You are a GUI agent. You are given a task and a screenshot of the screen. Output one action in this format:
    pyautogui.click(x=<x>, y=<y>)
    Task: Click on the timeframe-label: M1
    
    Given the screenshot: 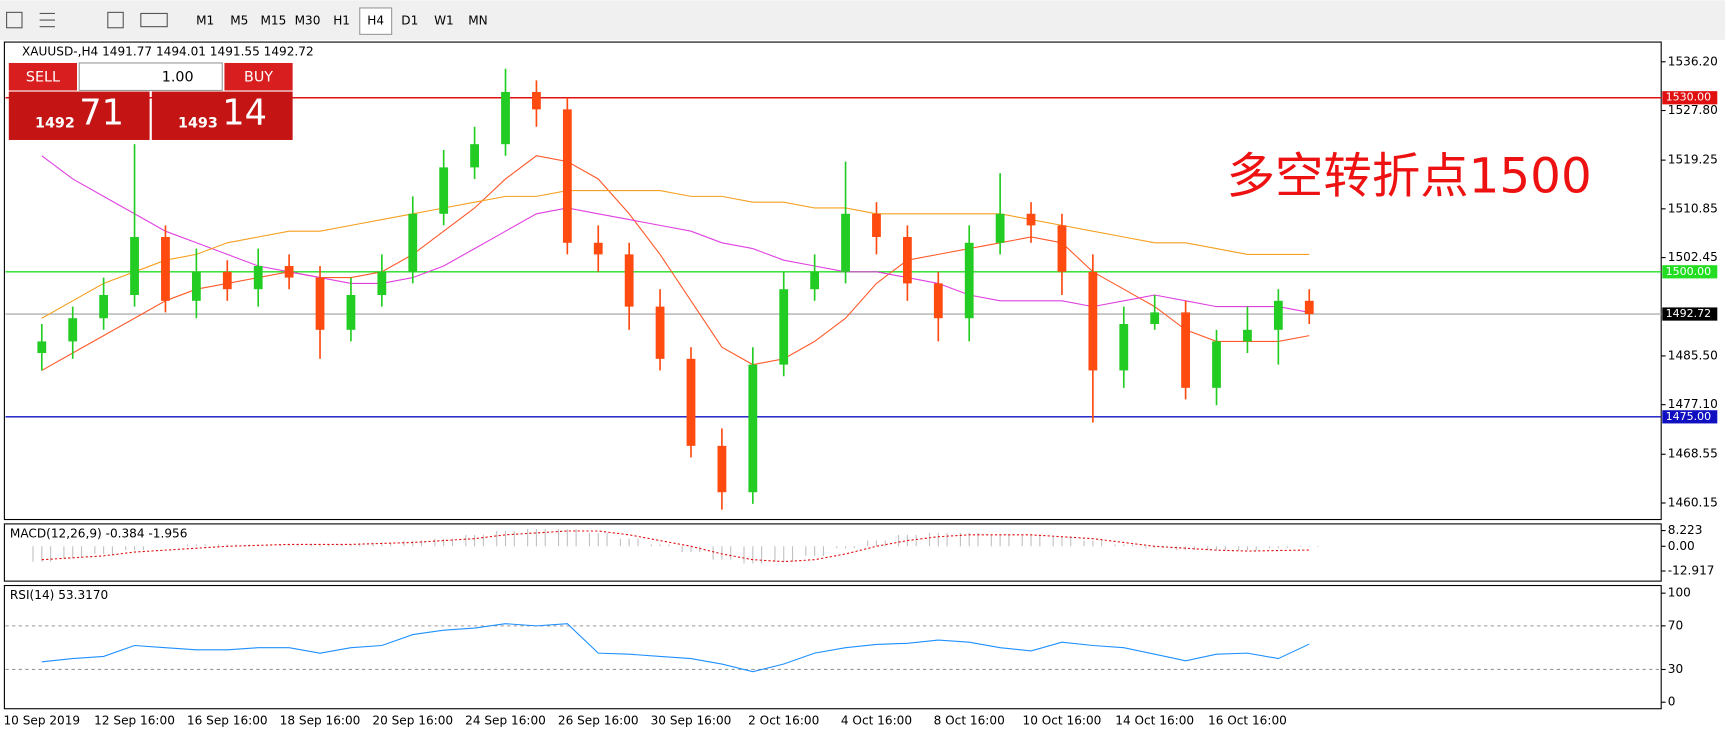 What is the action you would take?
    pyautogui.click(x=205, y=21)
    